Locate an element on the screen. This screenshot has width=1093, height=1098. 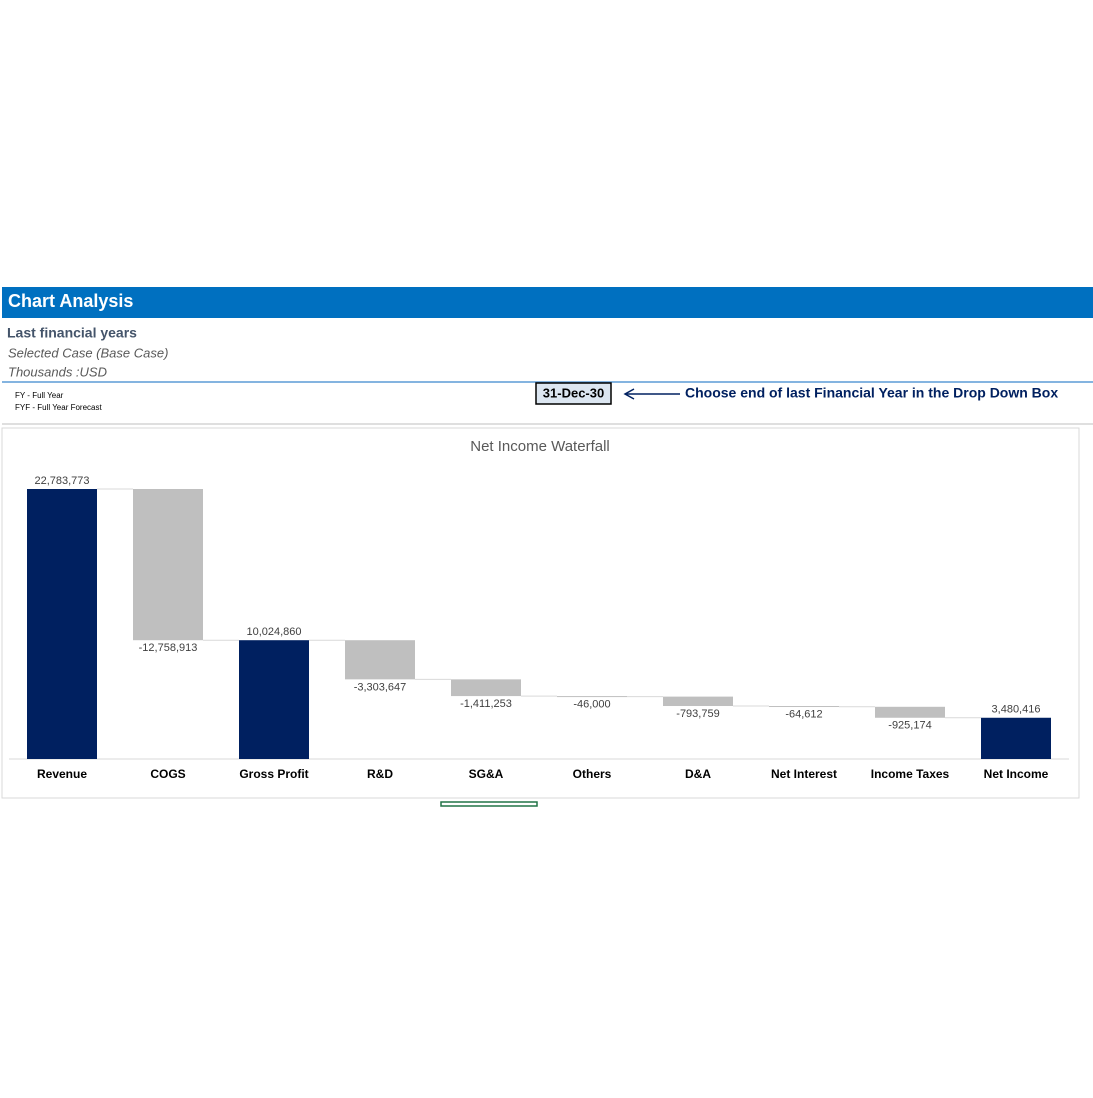
x-tick-label: Net Interest is located at coordinates (804, 774).